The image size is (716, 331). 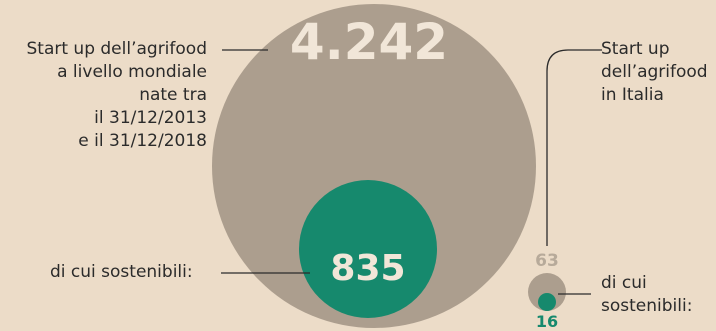 What do you see at coordinates (654, 95) in the screenshot?
I see `italy-label-line-3: in Italia` at bounding box center [654, 95].